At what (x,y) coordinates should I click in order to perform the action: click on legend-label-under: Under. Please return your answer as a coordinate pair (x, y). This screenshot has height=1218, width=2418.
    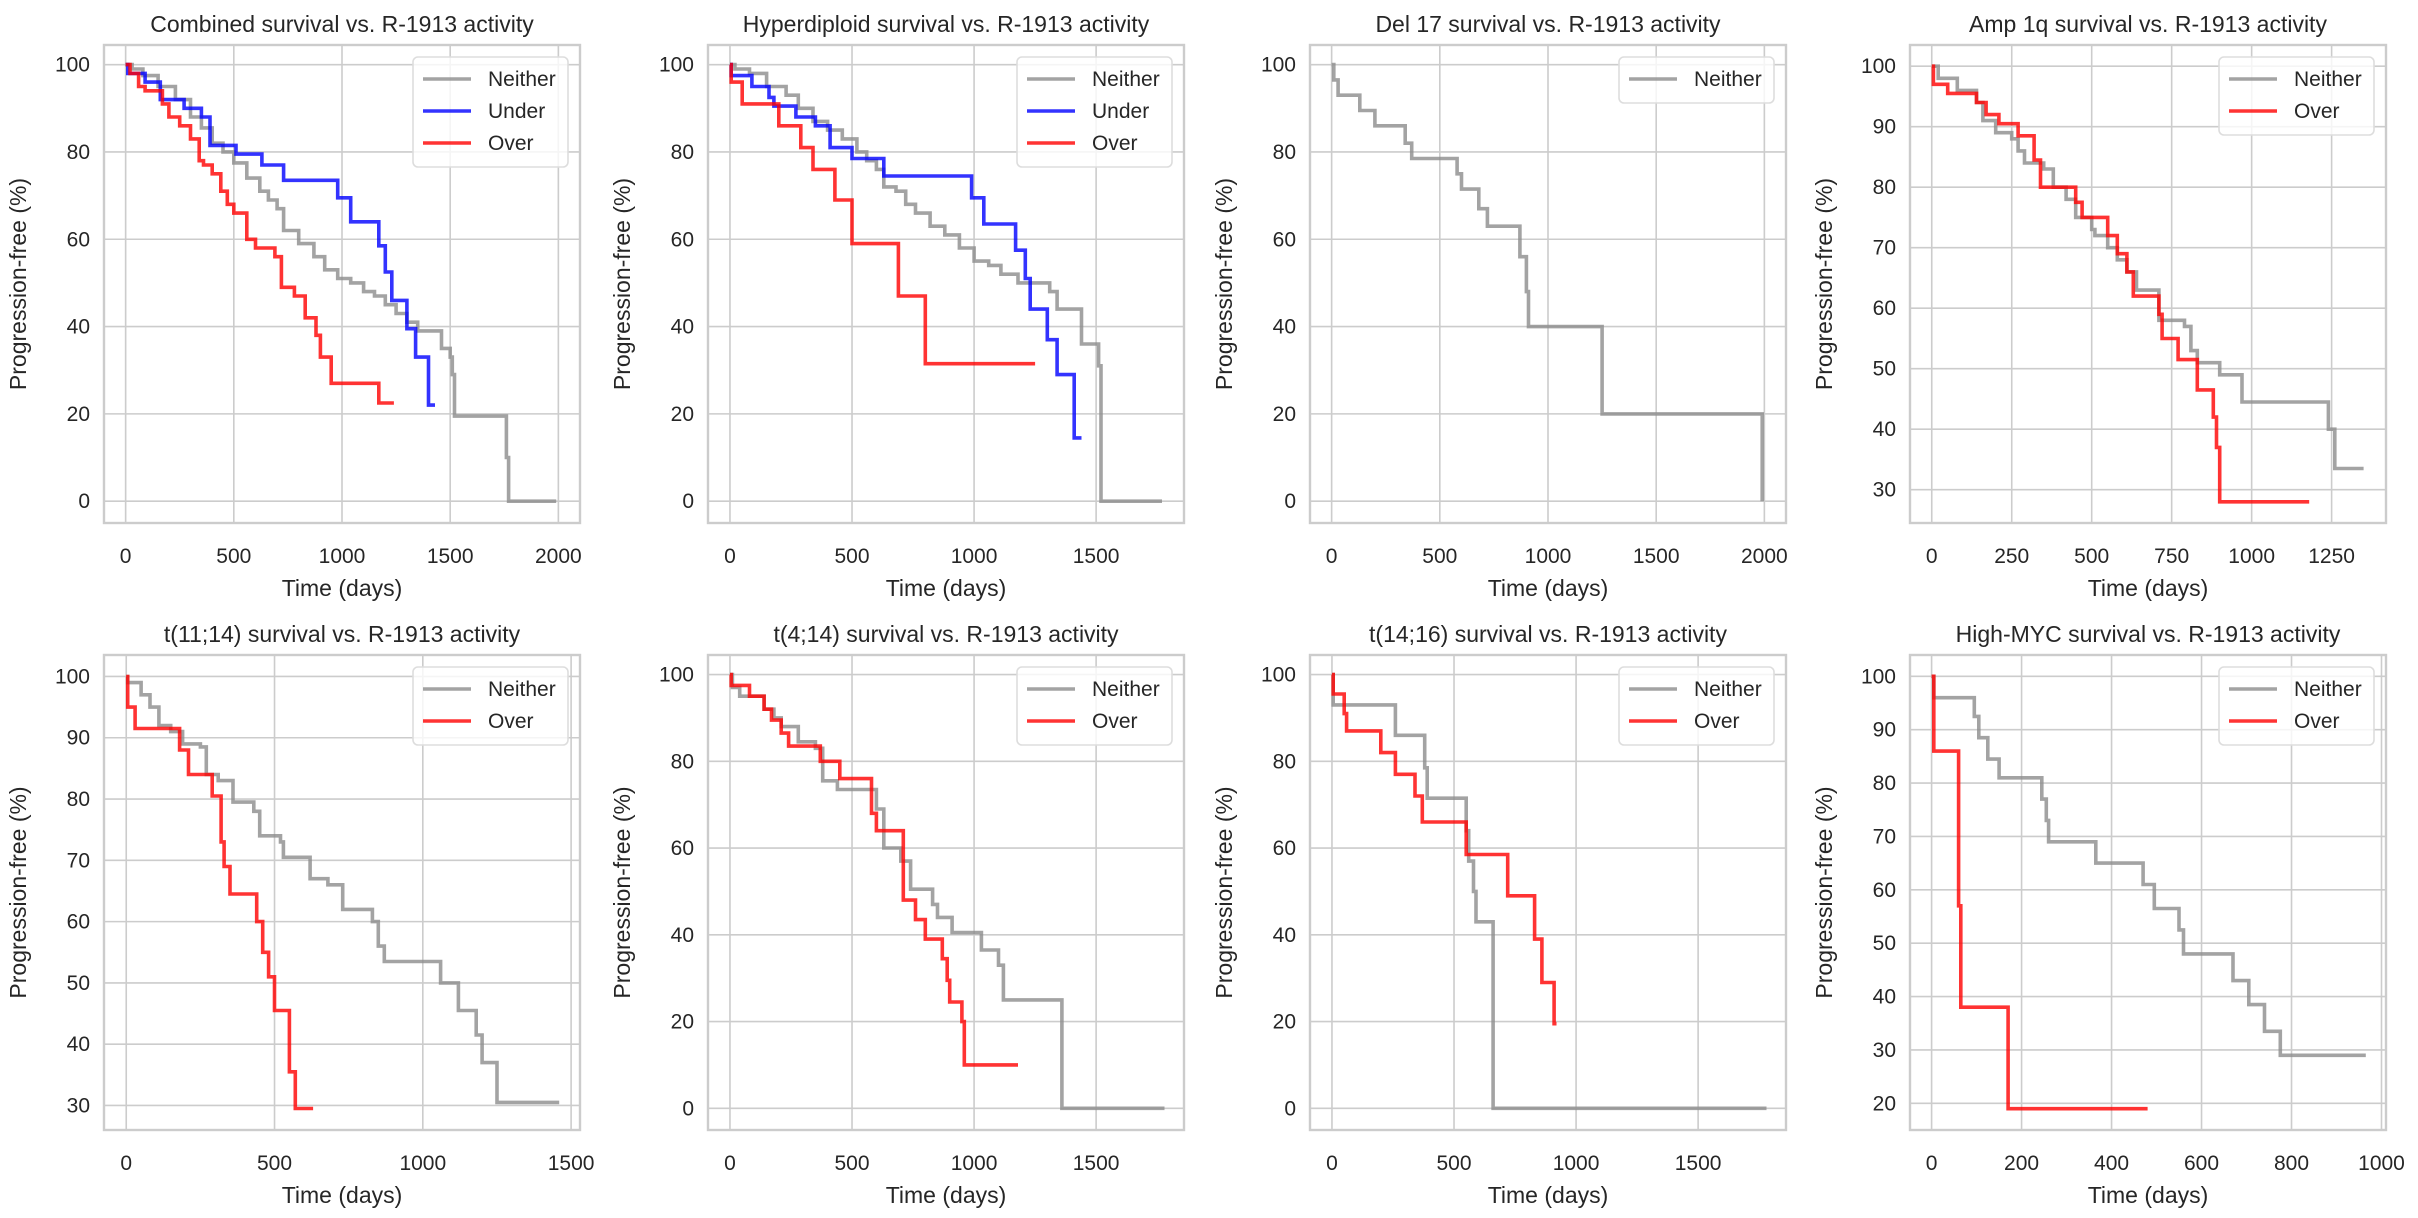
    Looking at the image, I should click on (1120, 111).